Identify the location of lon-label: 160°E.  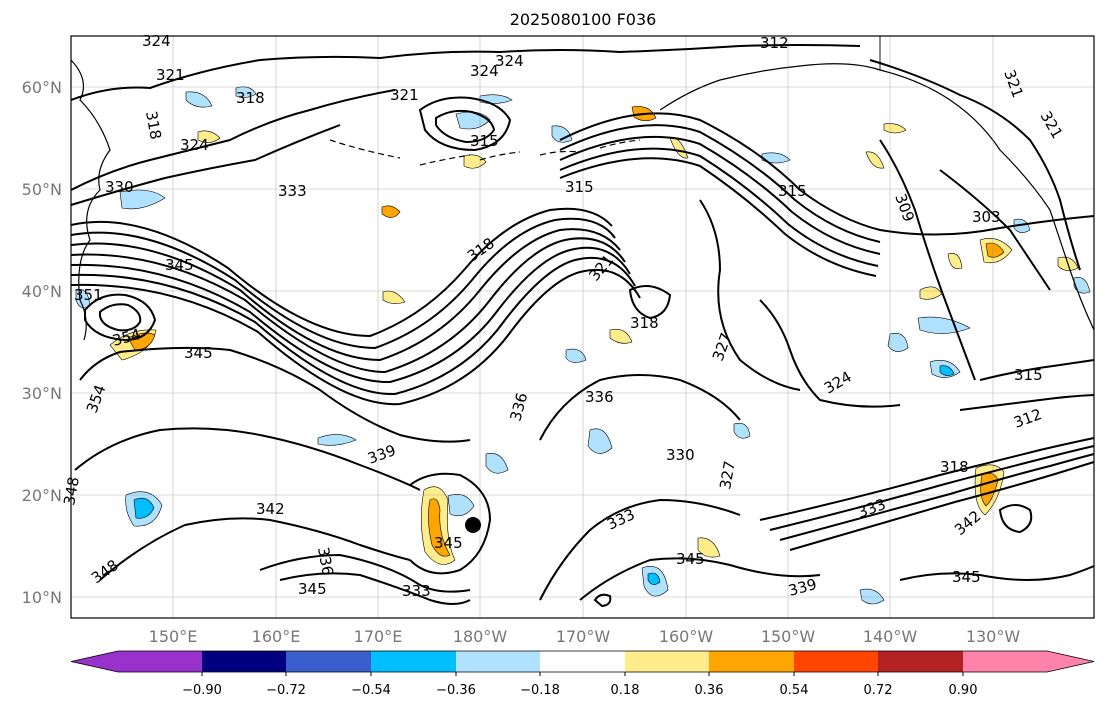
(276, 636).